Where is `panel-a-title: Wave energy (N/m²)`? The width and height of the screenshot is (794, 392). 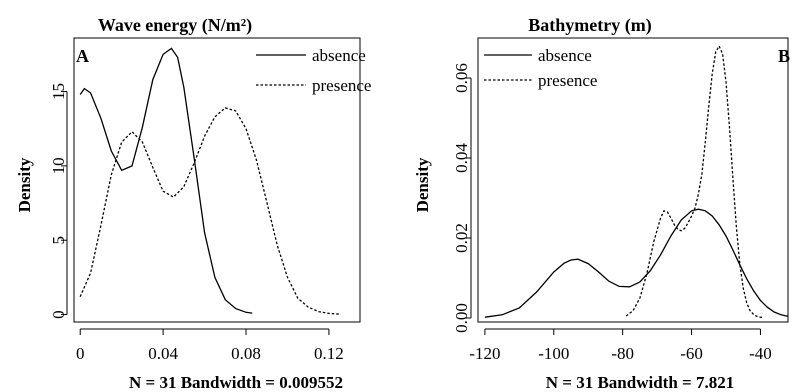
panel-a-title: Wave energy (N/m²) is located at coordinates (175, 25).